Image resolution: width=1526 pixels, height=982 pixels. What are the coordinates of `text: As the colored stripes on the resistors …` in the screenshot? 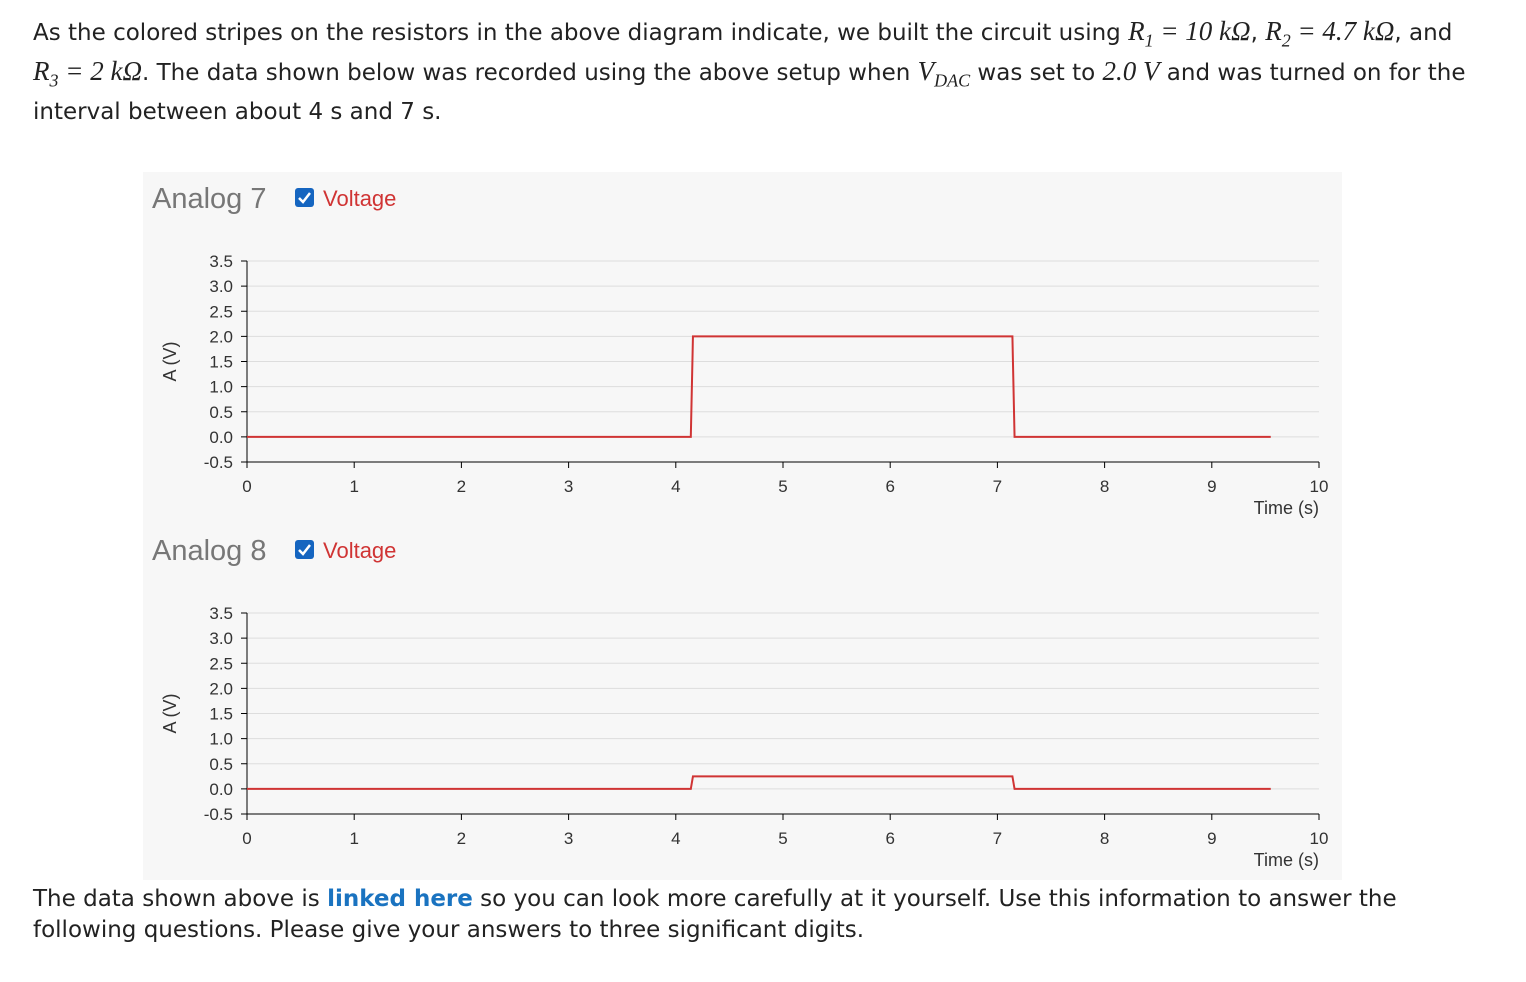 It's located at (581, 33).